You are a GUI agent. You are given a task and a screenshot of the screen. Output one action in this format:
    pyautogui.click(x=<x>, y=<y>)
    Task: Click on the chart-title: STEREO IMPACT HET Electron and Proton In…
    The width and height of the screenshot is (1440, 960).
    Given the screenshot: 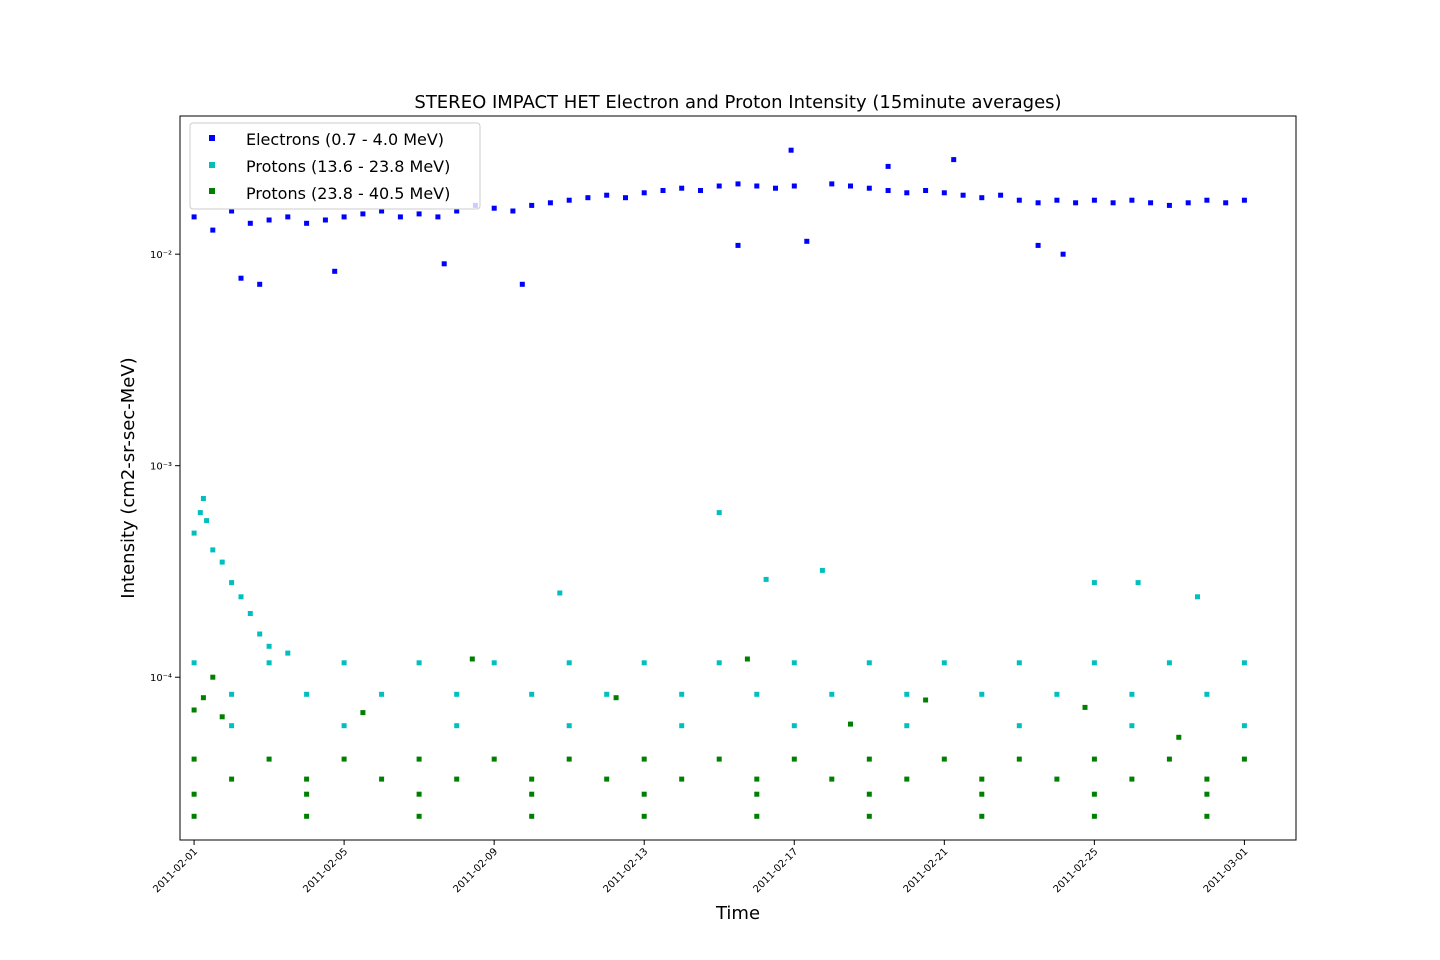 What is the action you would take?
    pyautogui.click(x=737, y=102)
    